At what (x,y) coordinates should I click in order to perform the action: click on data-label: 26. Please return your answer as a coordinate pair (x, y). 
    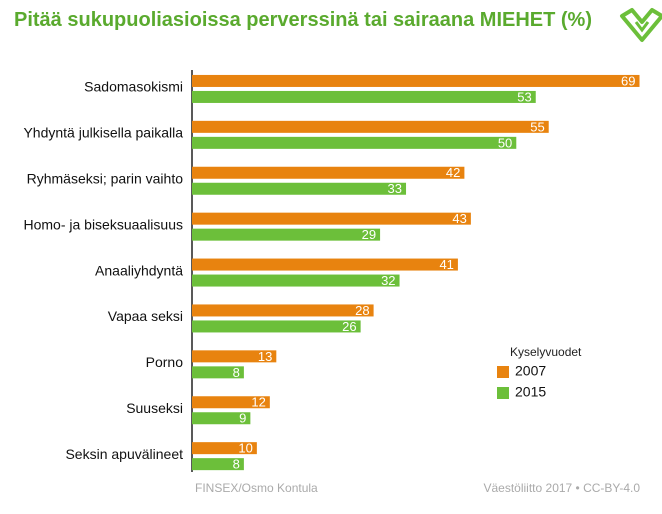
    Looking at the image, I should click on (349, 326).